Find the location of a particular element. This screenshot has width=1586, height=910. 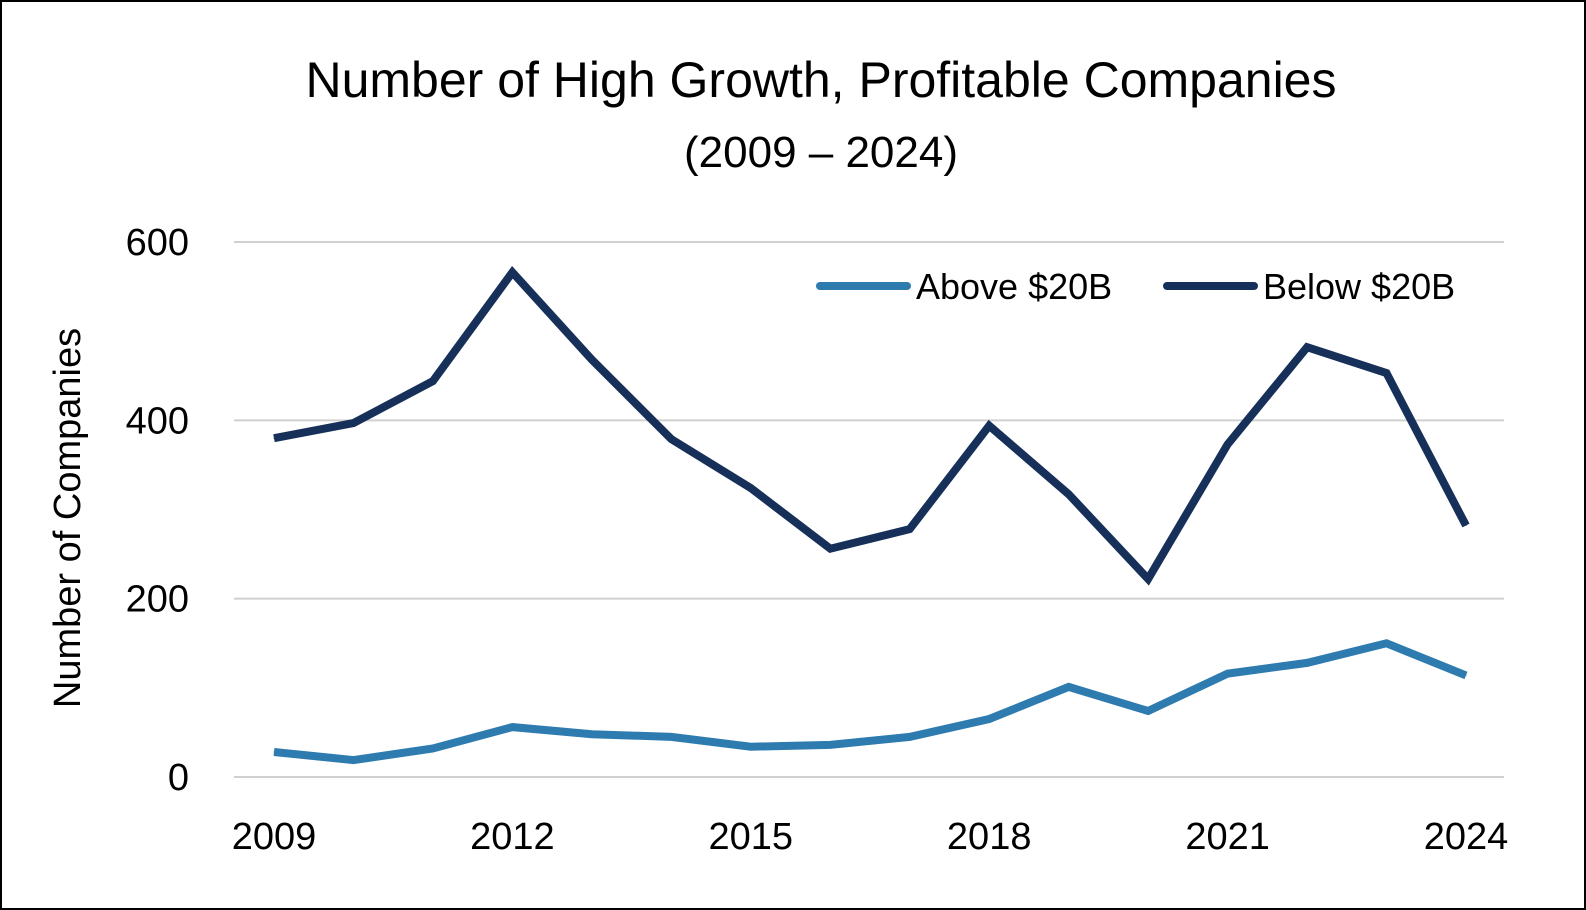

x-axis-ticks: 2009 2012 2015 2018 2021 2024 is located at coordinates (870, 837).